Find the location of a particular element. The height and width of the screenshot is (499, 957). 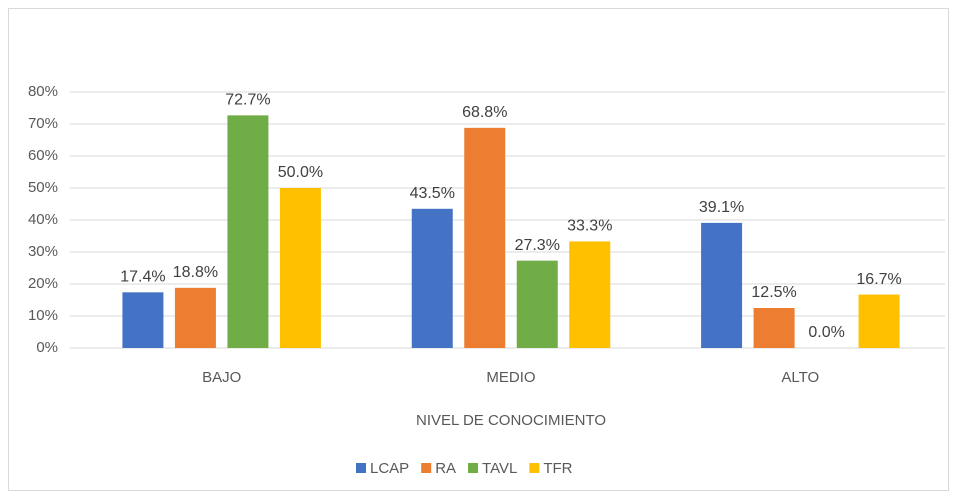

value-label: 0.0% is located at coordinates (826, 332).